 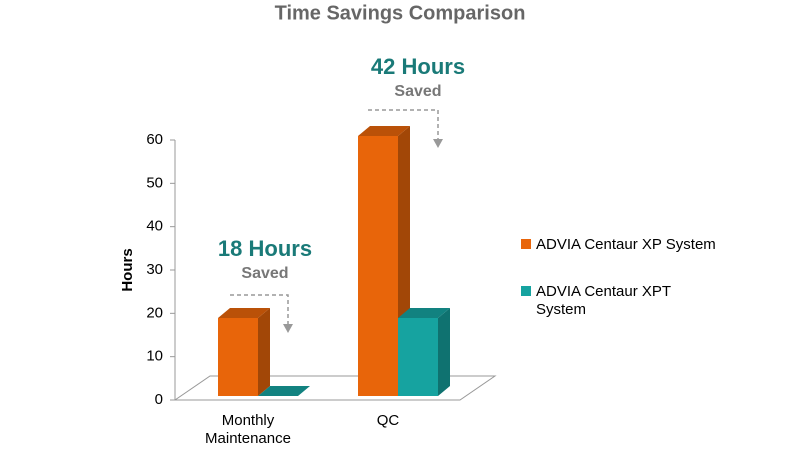 What do you see at coordinates (154, 312) in the screenshot?
I see `y-tick-label: 20` at bounding box center [154, 312].